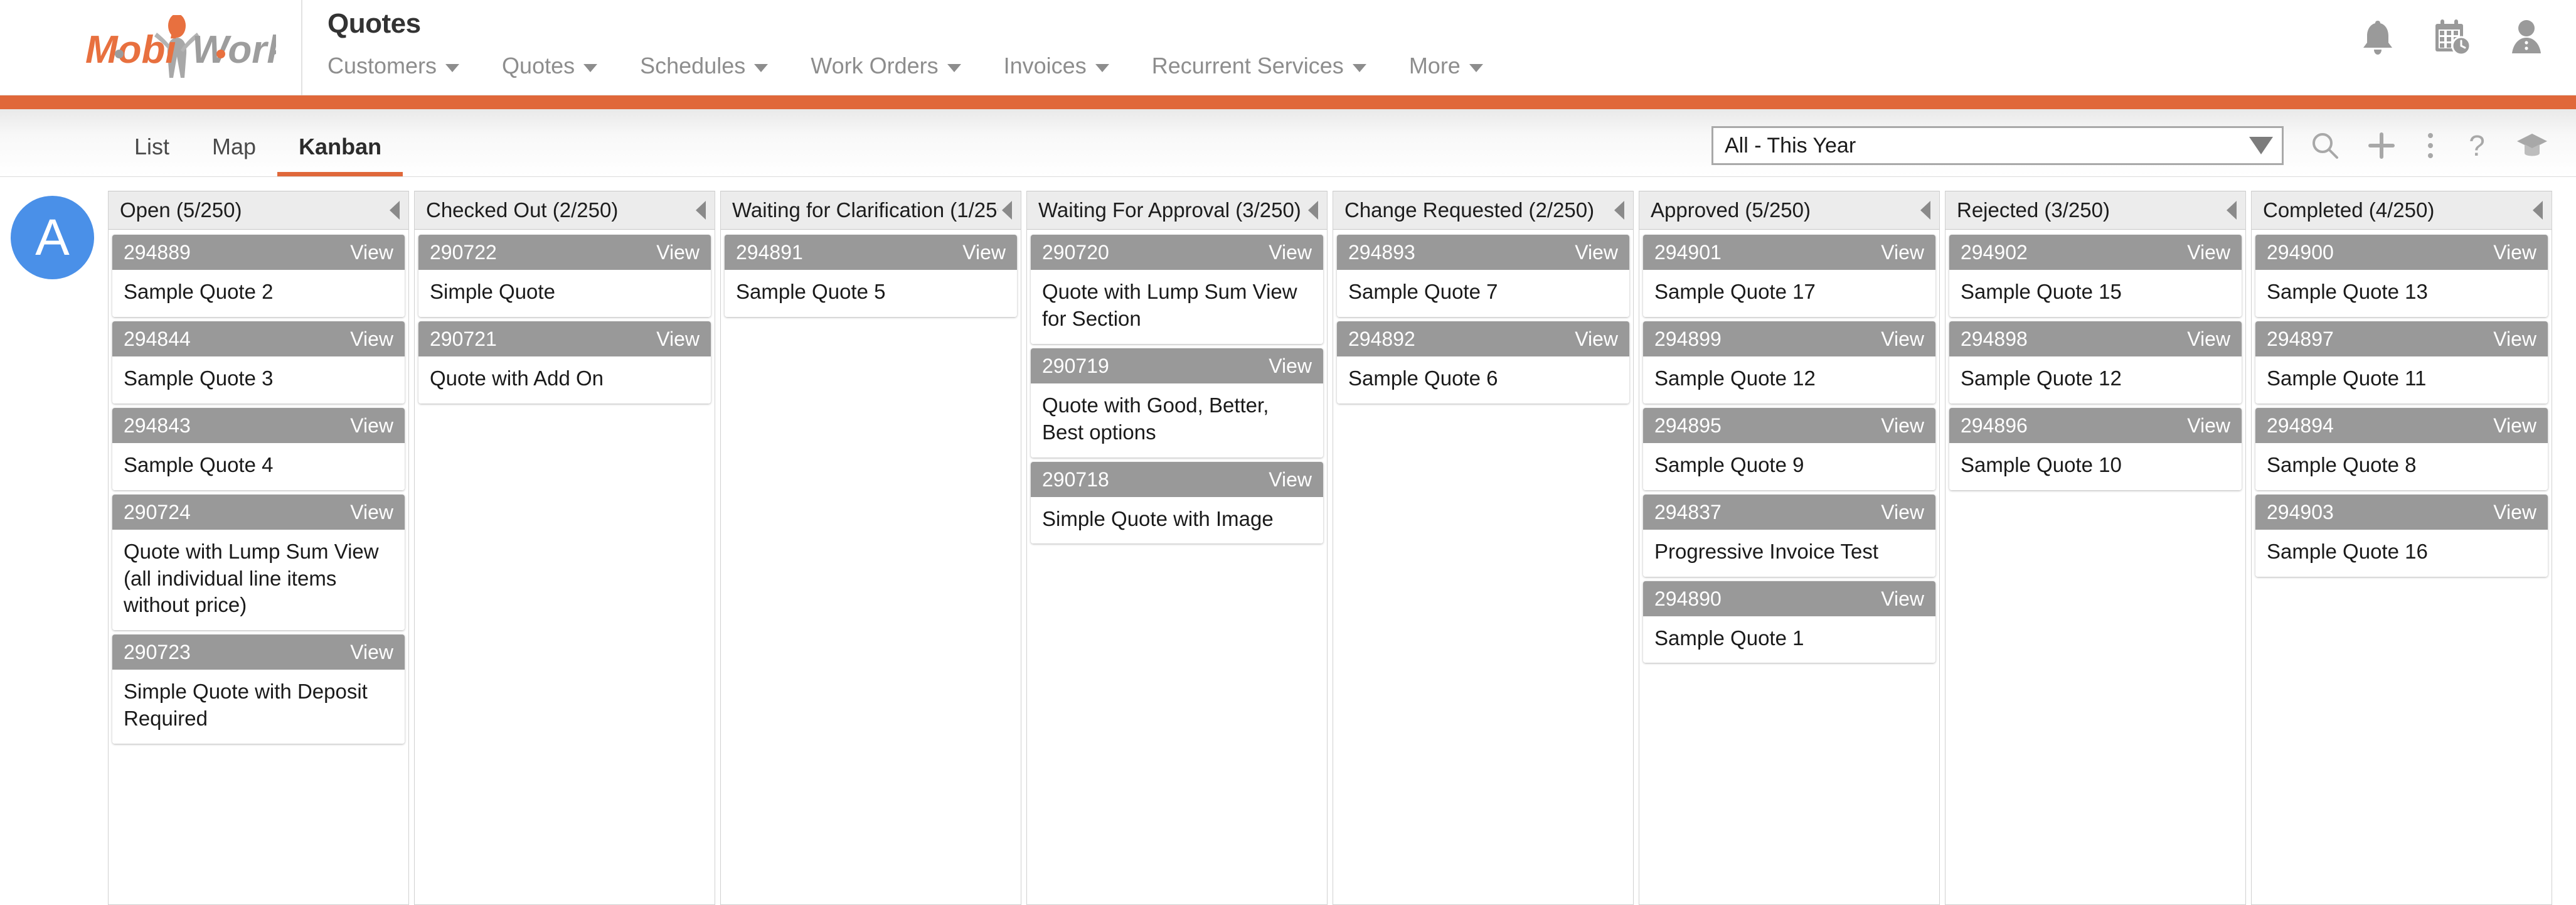 Image resolution: width=2576 pixels, height=905 pixels. I want to click on kanban-column-header: Waiting For Approval (3/250), so click(1177, 211).